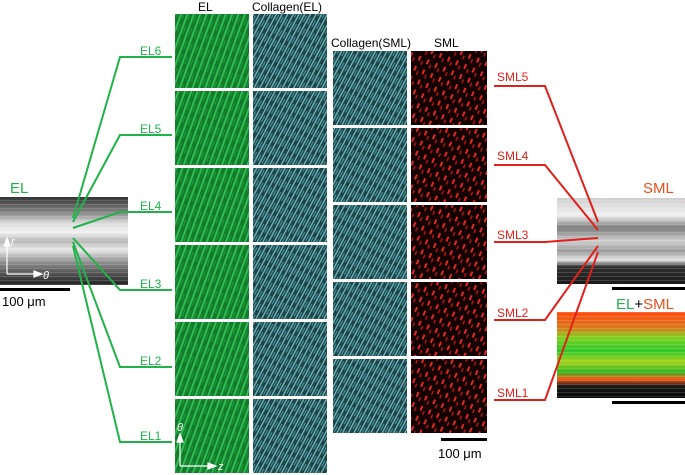 Image resolution: width=685 pixels, height=475 pixels. What do you see at coordinates (371, 43) in the screenshot?
I see `header-collagen-sml: Collagen(SML)` at bounding box center [371, 43].